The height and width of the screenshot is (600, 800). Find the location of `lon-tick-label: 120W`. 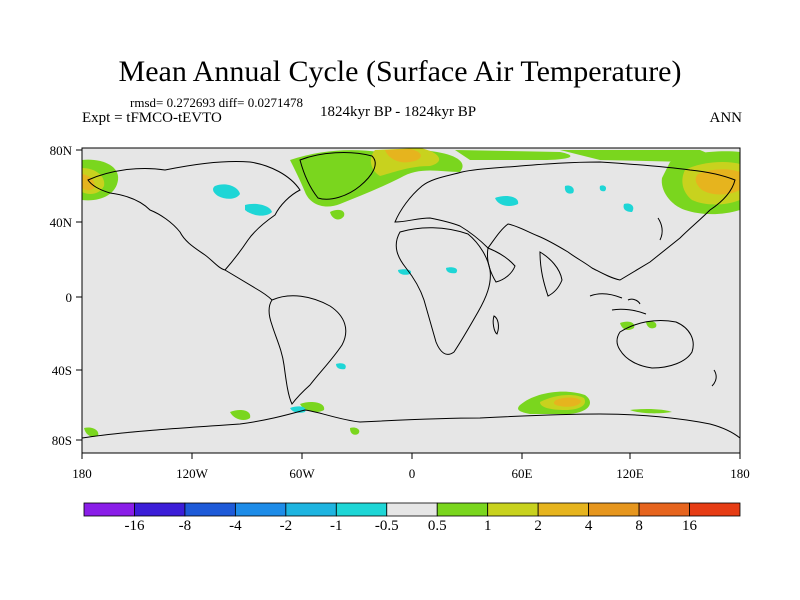

lon-tick-label: 120W is located at coordinates (192, 473).